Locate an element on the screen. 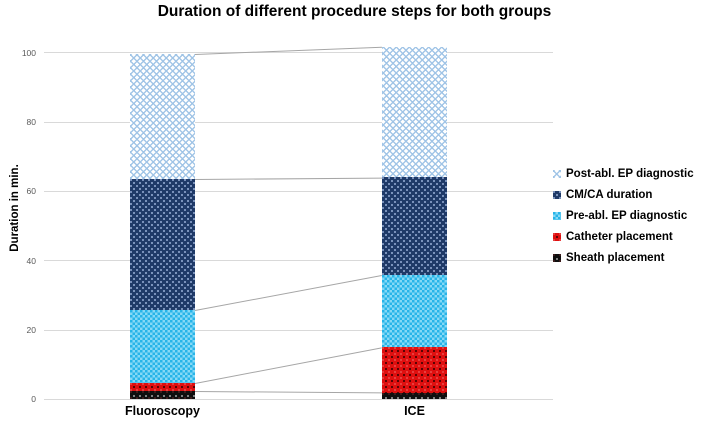 This screenshot has height=425, width=709. legend-label: Post-abl. EP diagnostic is located at coordinates (630, 174).